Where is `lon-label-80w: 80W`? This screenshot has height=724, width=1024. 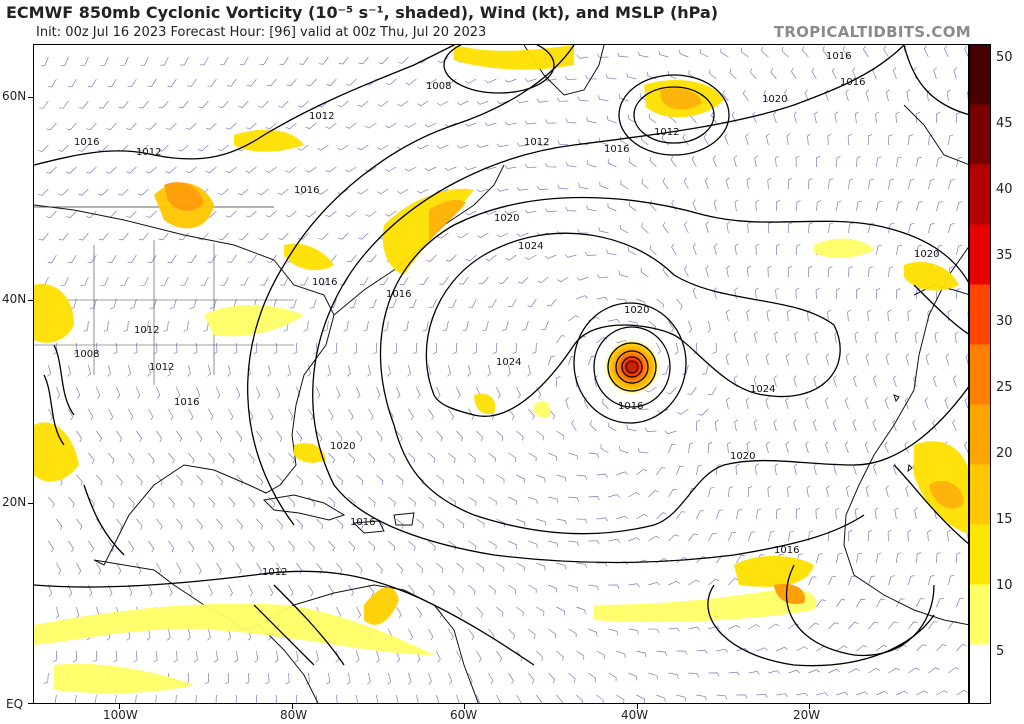
lon-label-80w: 80W is located at coordinates (294, 715).